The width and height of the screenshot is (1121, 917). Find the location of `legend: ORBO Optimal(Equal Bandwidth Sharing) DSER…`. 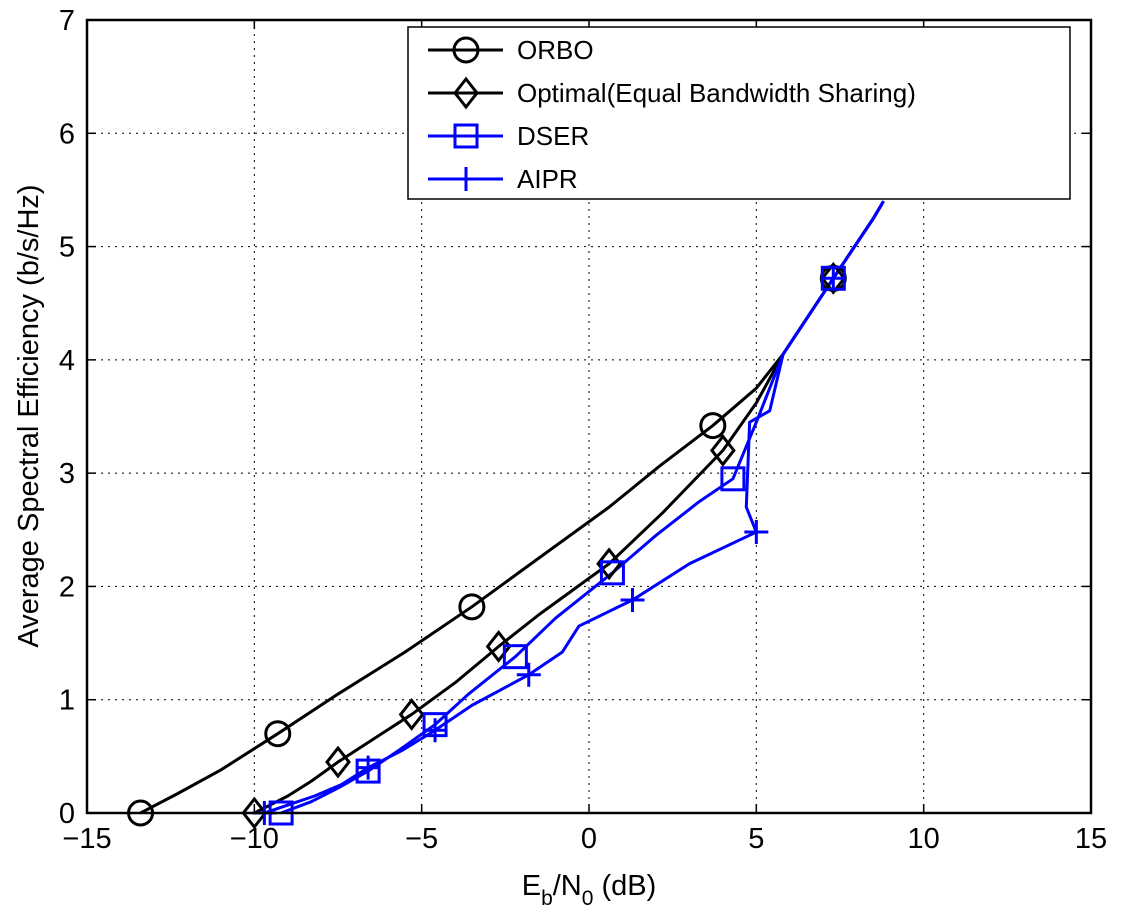

legend: ORBO Optimal(Equal Bandwidth Sharing) DSER… is located at coordinates (739, 113).